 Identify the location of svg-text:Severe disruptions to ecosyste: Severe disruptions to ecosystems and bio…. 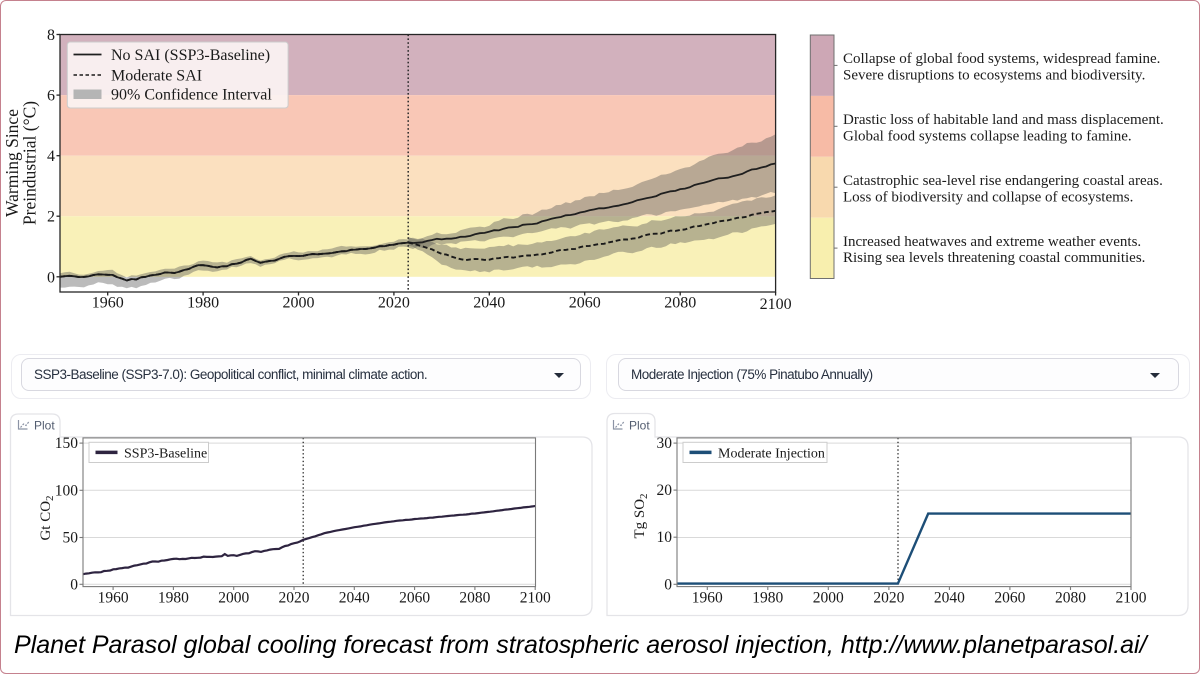
(994, 76).